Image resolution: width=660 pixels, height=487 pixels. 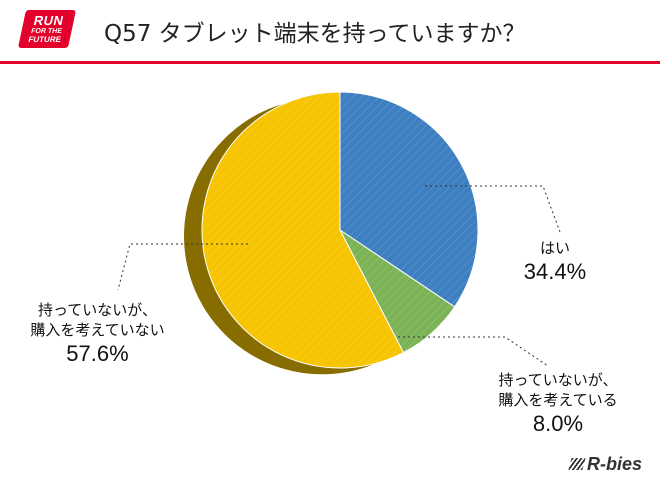 I want to click on slice-label-considering-line-1: 持っていないが、, so click(x=558, y=380).